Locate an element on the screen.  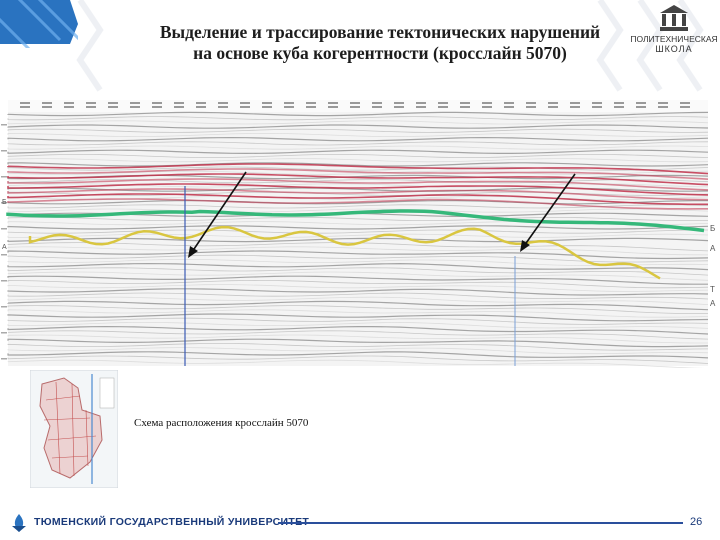
footer-divider is located at coordinates (480, 523).